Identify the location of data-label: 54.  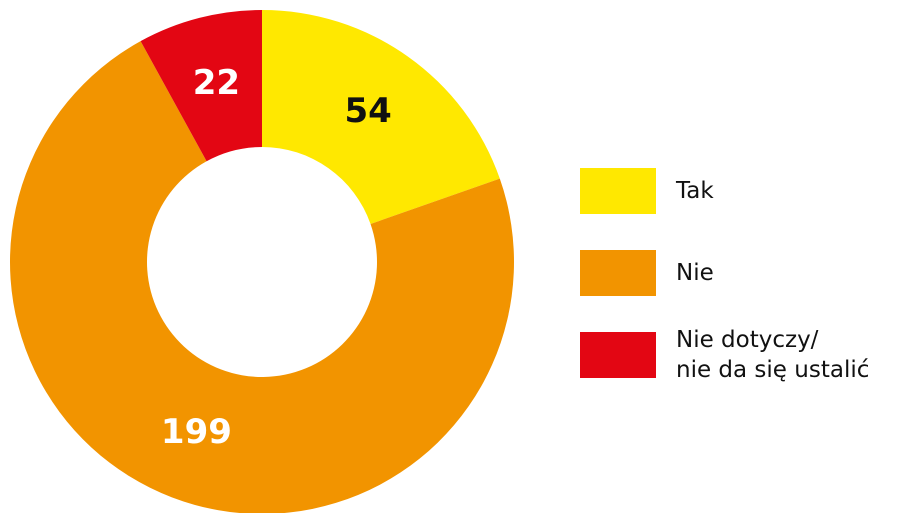
(367, 111).